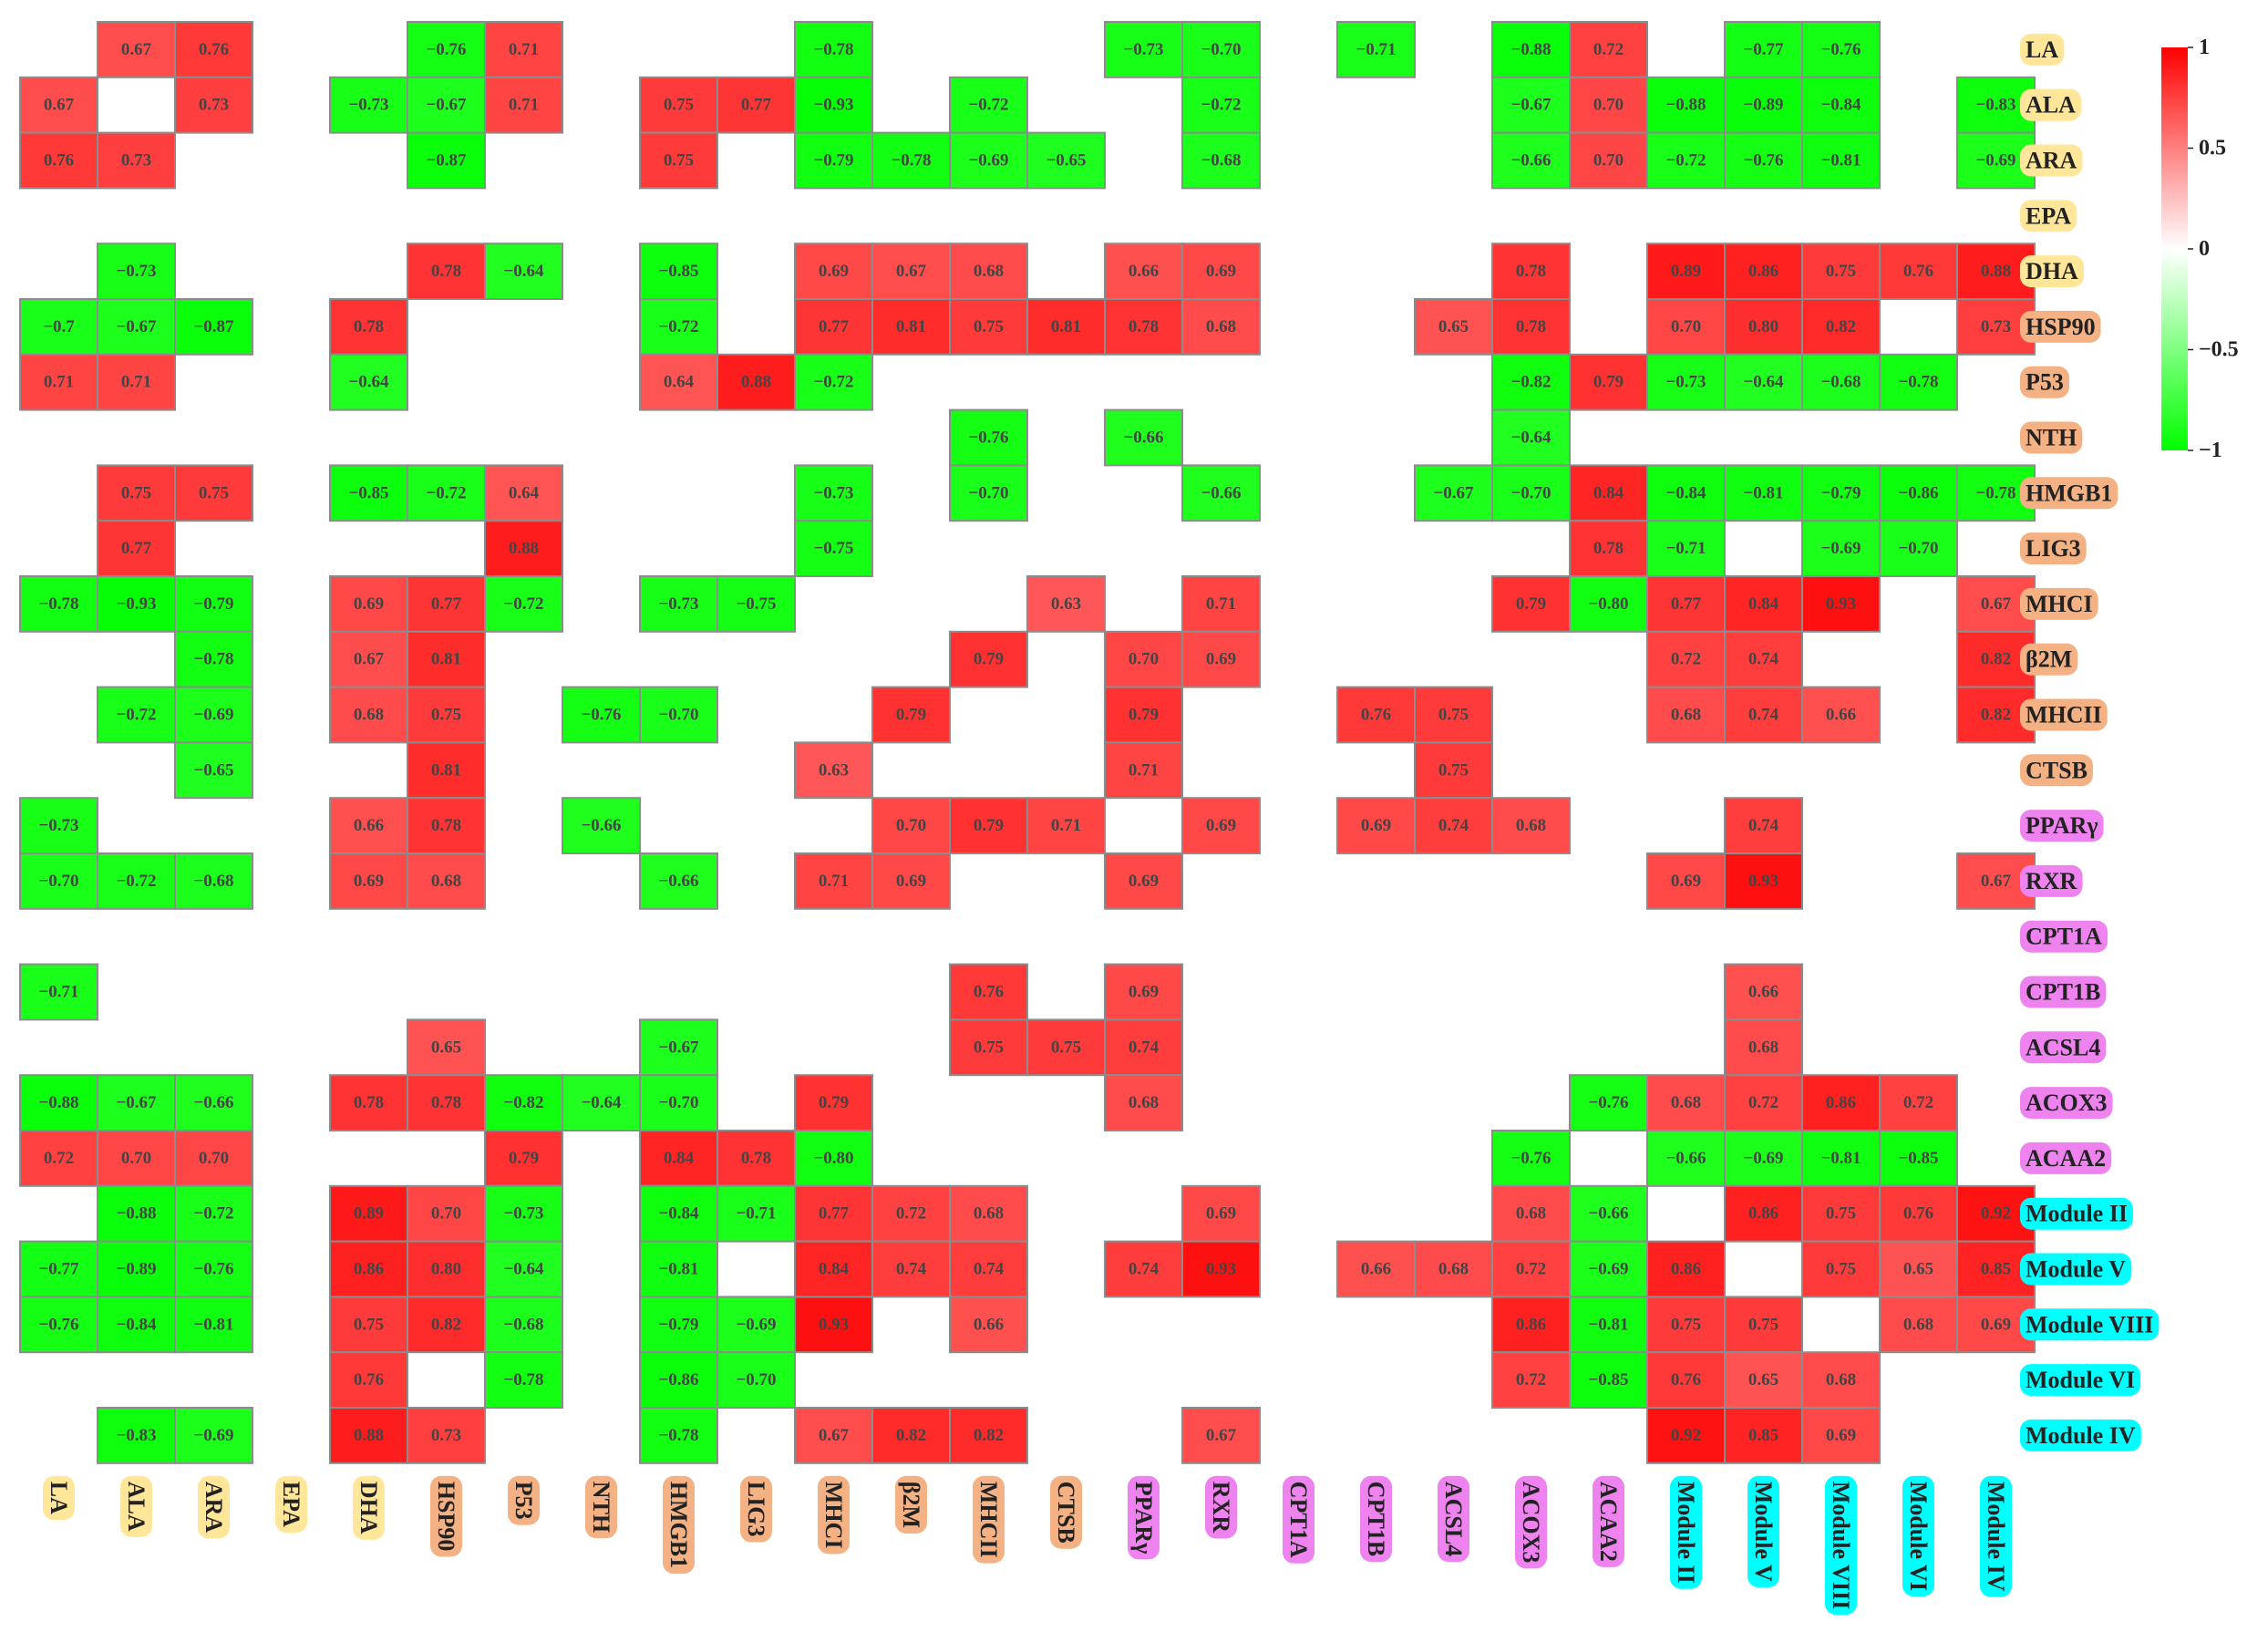 The height and width of the screenshot is (1632, 2268). I want to click on row-label-tag: ARA, so click(2052, 161).